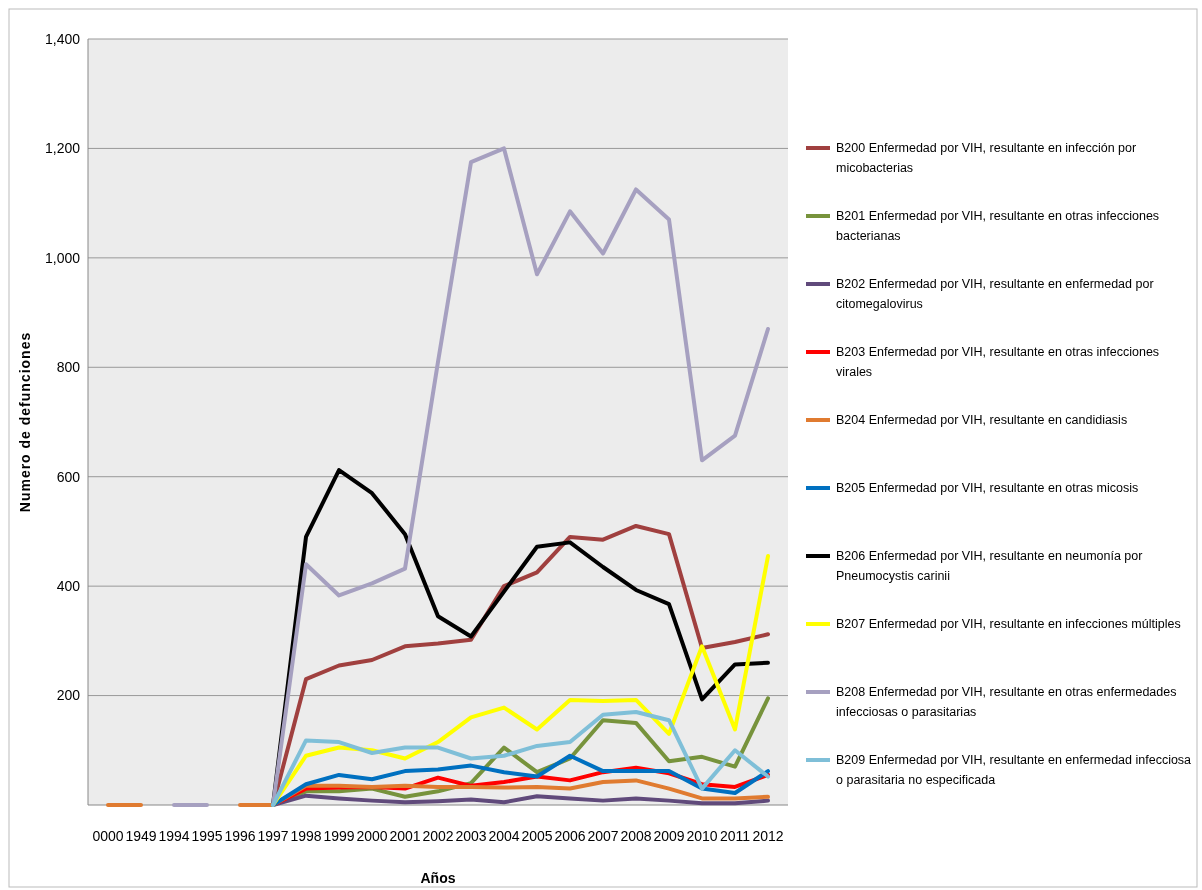 Image resolution: width=1202 pixels, height=890 pixels. I want to click on y-tick-label: 600, so click(68, 476).